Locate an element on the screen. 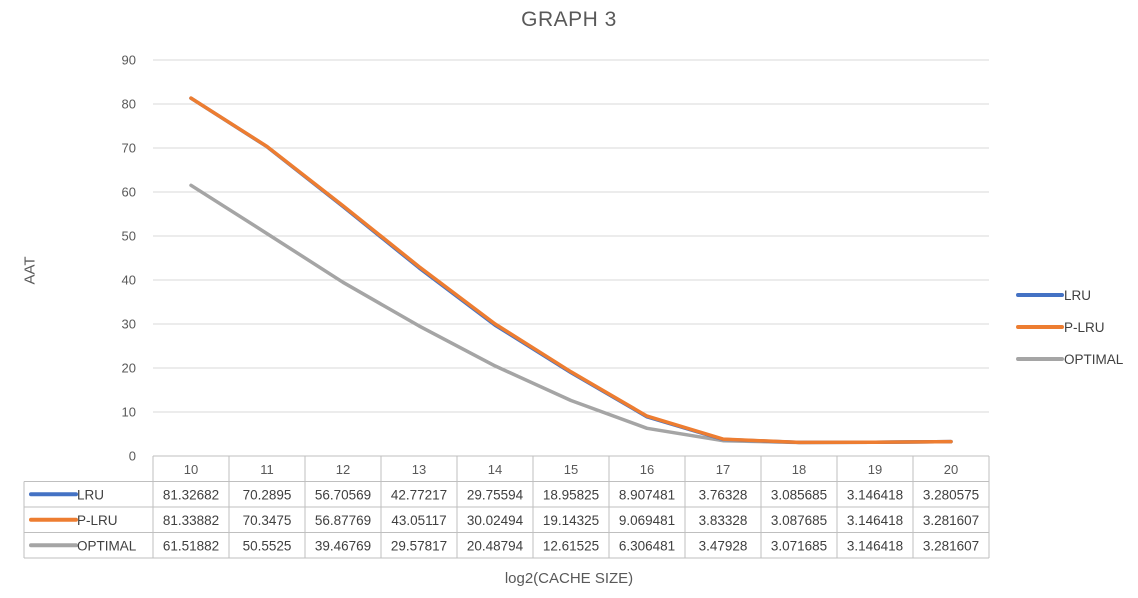 The image size is (1138, 598). data-label: 29.75594 is located at coordinates (495, 494).